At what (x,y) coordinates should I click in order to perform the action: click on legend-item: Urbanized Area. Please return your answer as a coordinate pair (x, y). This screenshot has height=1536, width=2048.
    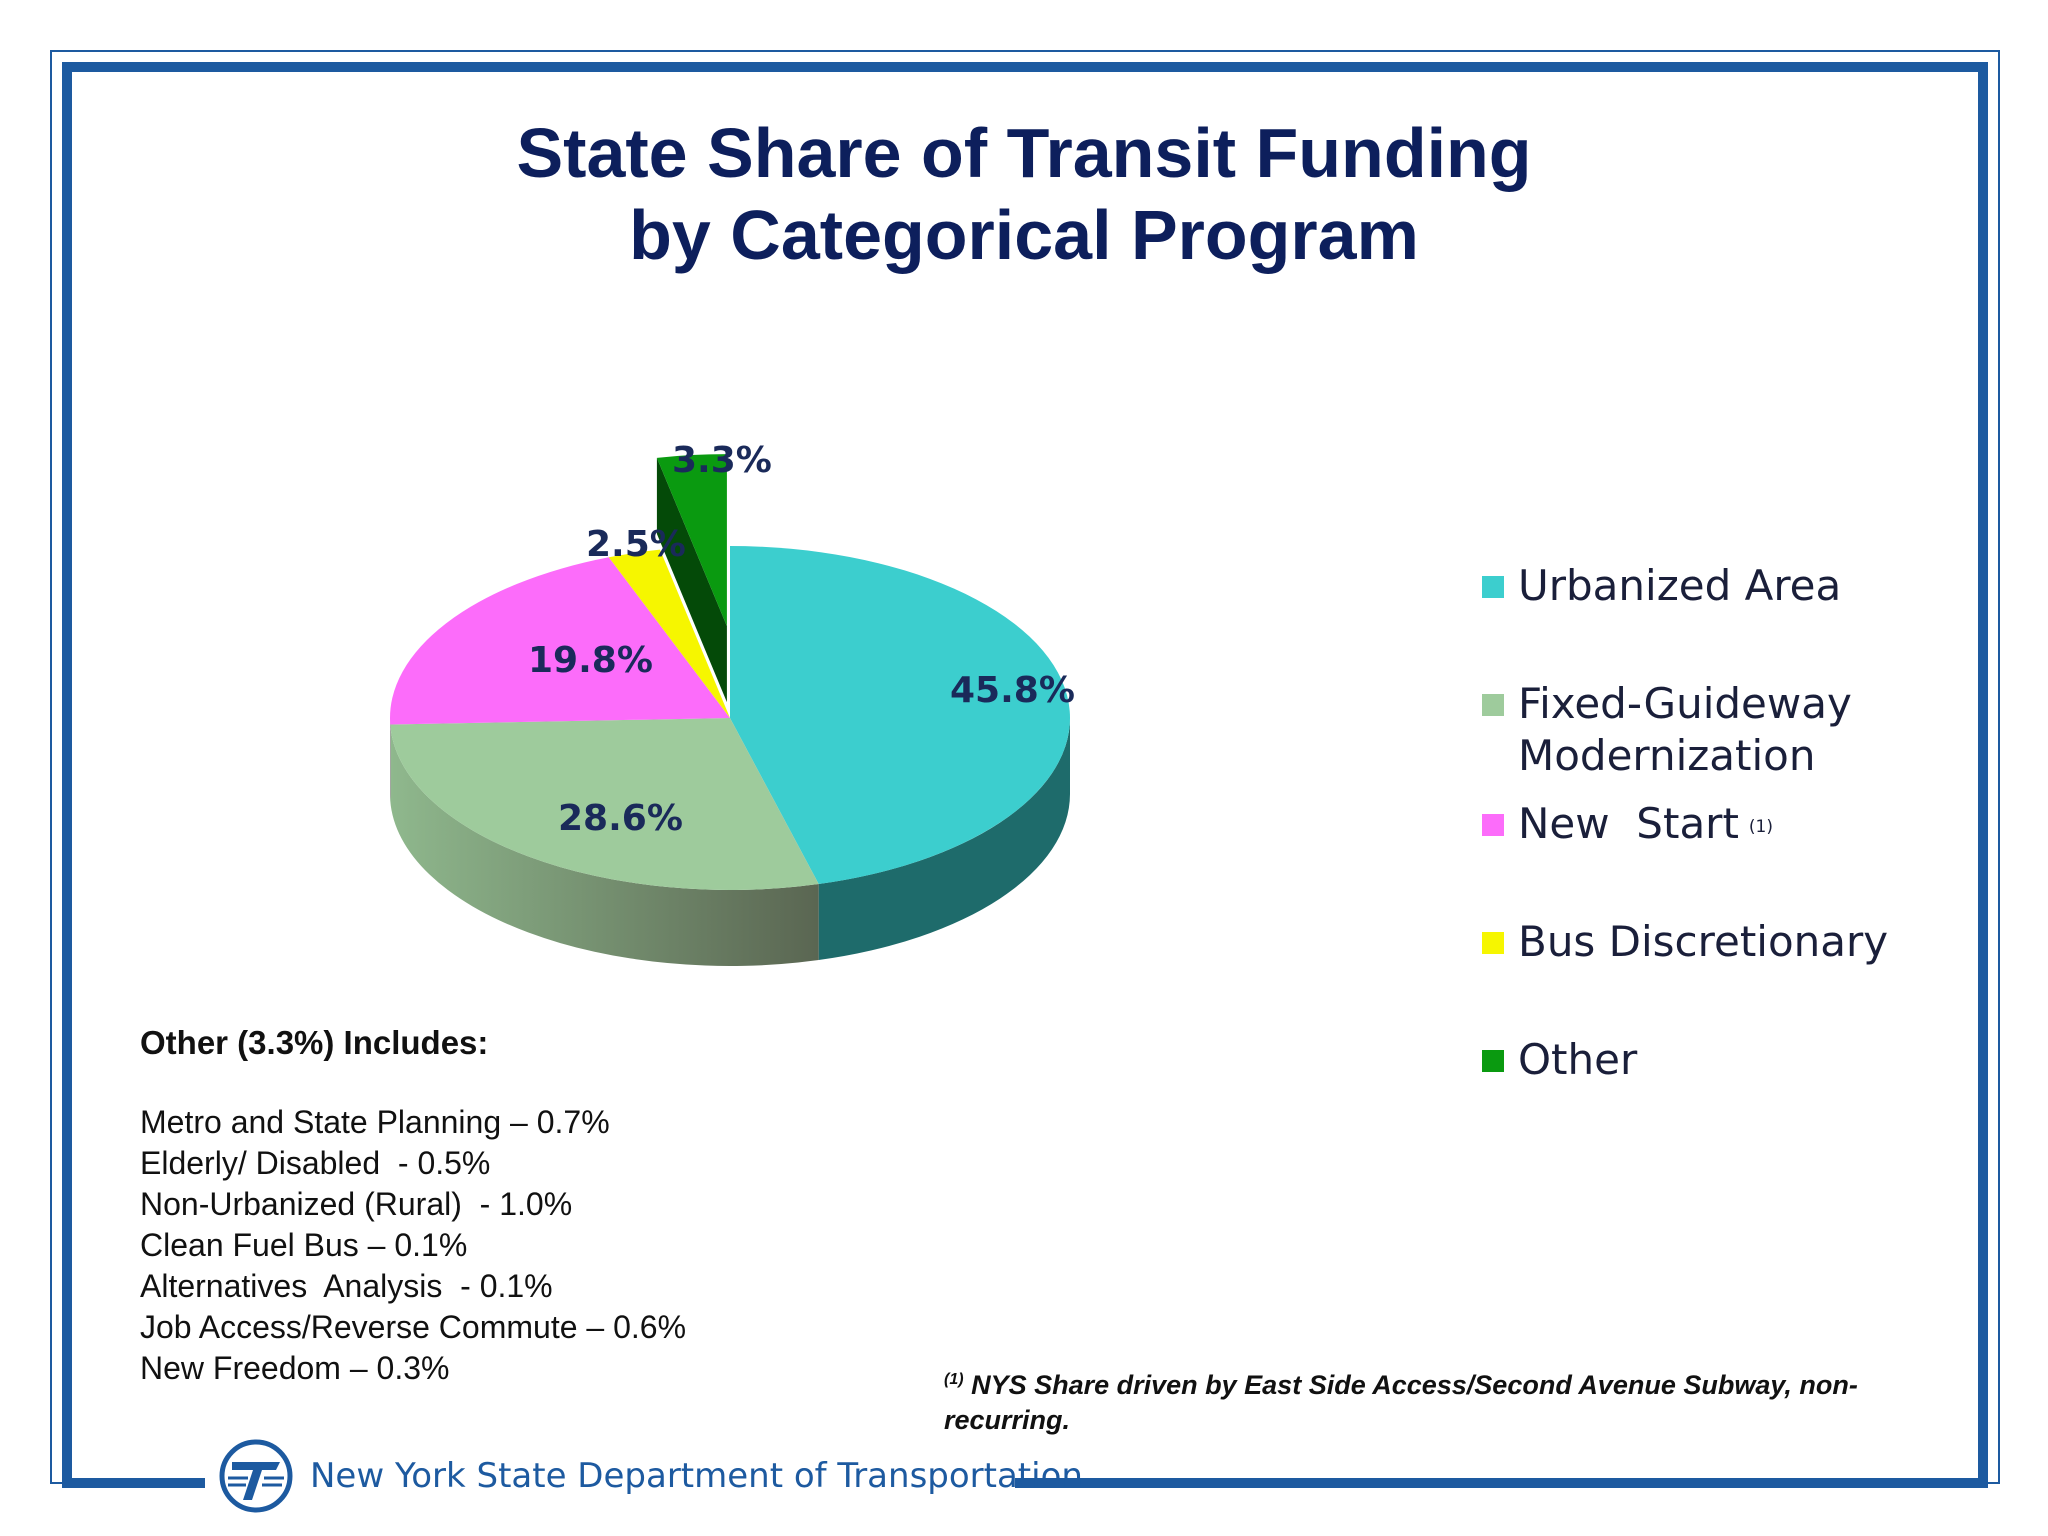
    Looking at the image, I should click on (1710, 586).